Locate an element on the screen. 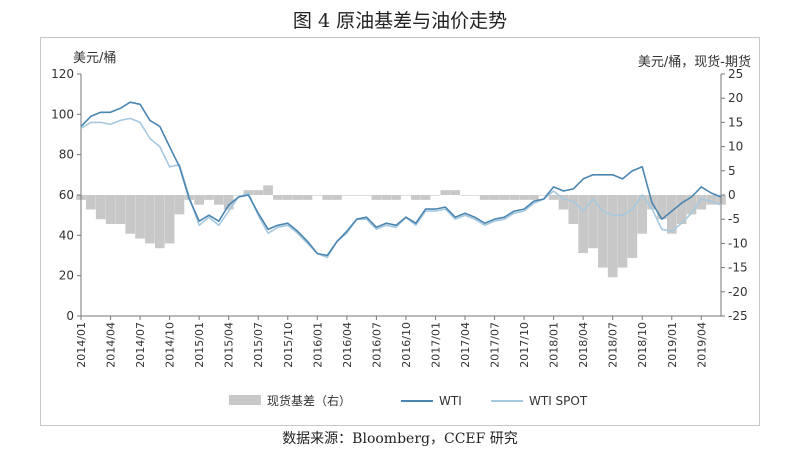  chart-source: 数据来源：Bloomberg，CCEF 研究 is located at coordinates (400, 439).